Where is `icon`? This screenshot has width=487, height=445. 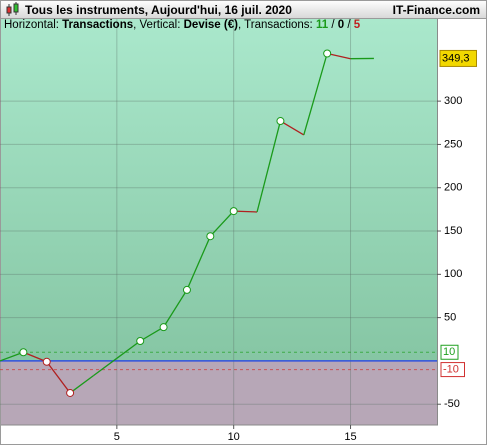 icon is located at coordinates (12, 9).